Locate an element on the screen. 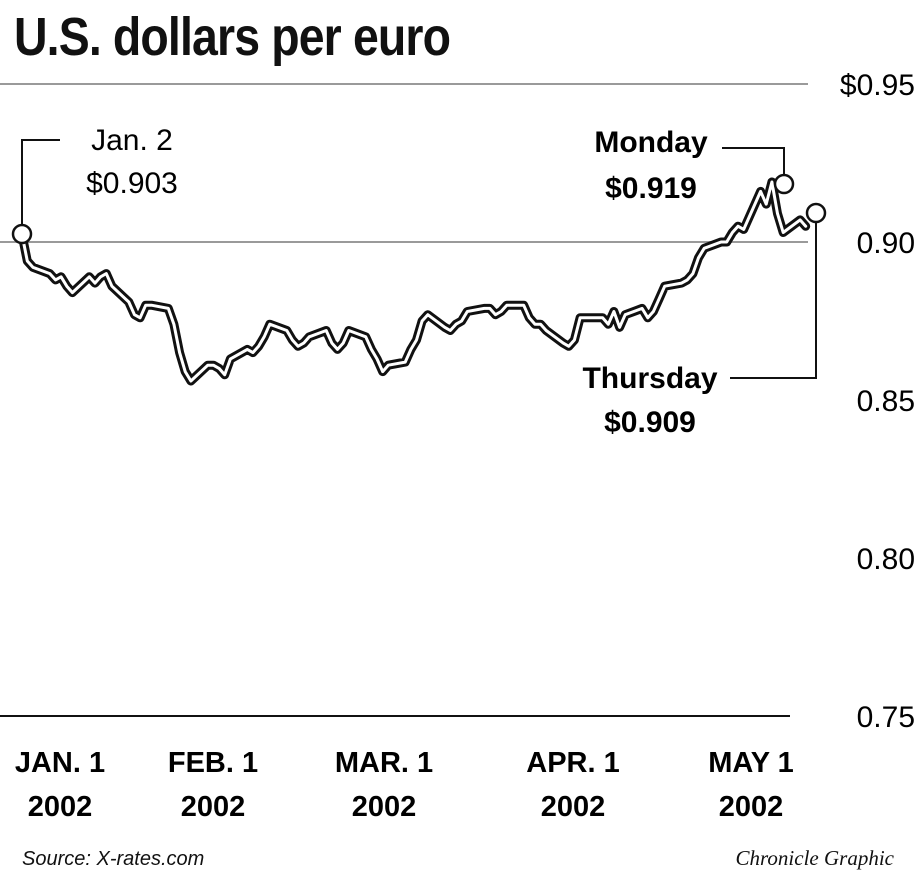  callout-leader-start is located at coordinates (40, 181).